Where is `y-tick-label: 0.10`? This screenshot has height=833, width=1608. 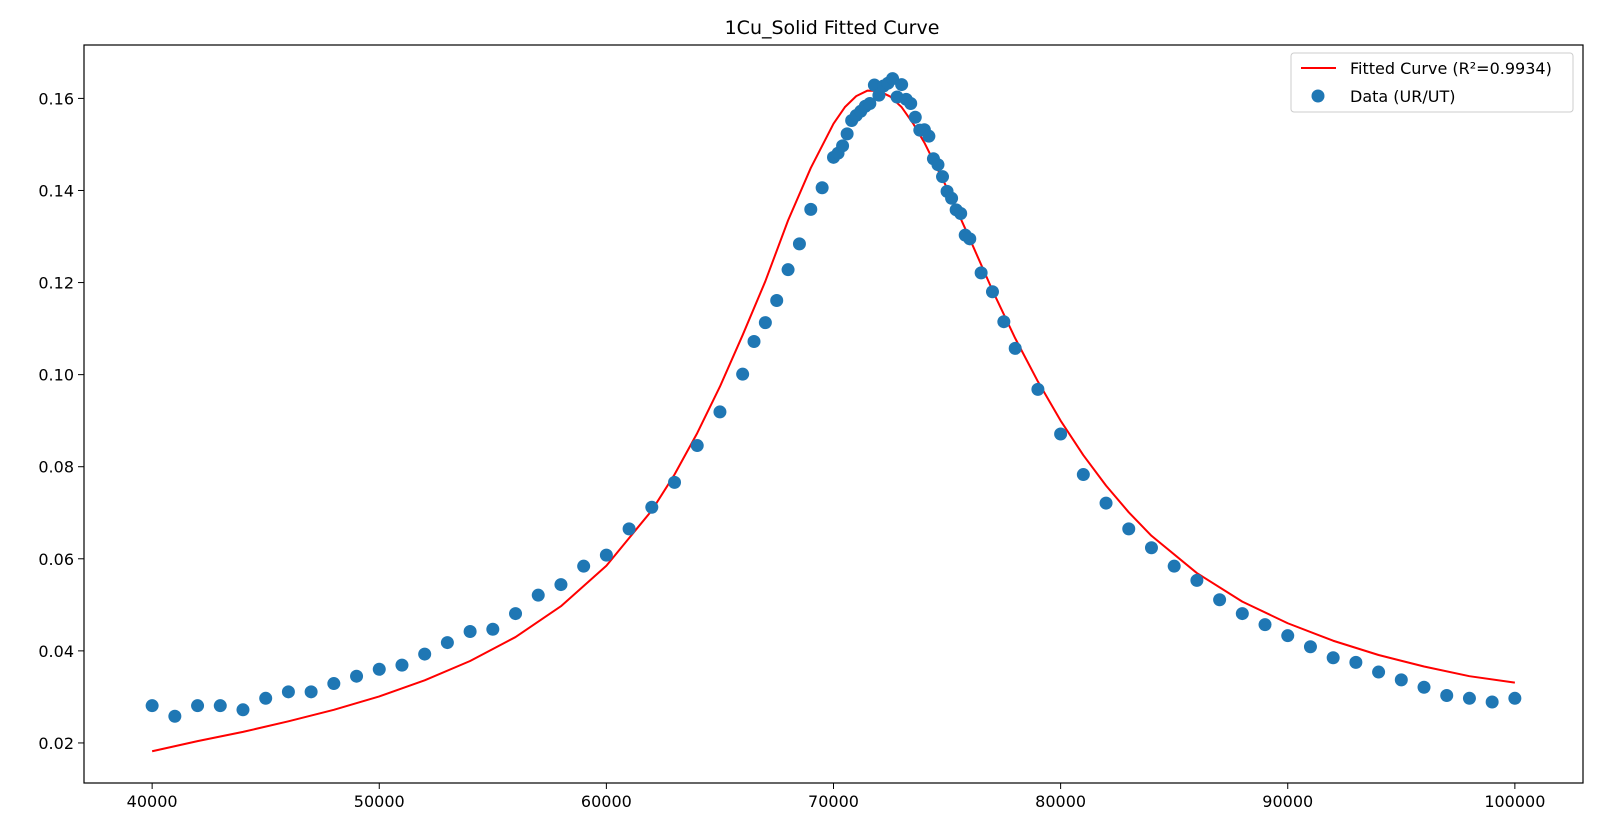
y-tick-label: 0.10 is located at coordinates (56, 375).